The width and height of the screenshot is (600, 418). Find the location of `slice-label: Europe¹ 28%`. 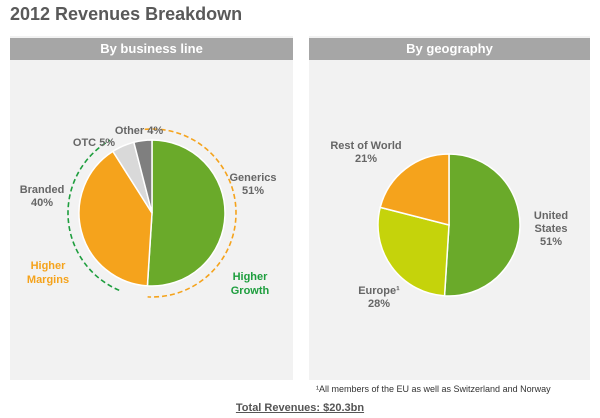

slice-label: Europe¹ 28% is located at coordinates (379, 298).